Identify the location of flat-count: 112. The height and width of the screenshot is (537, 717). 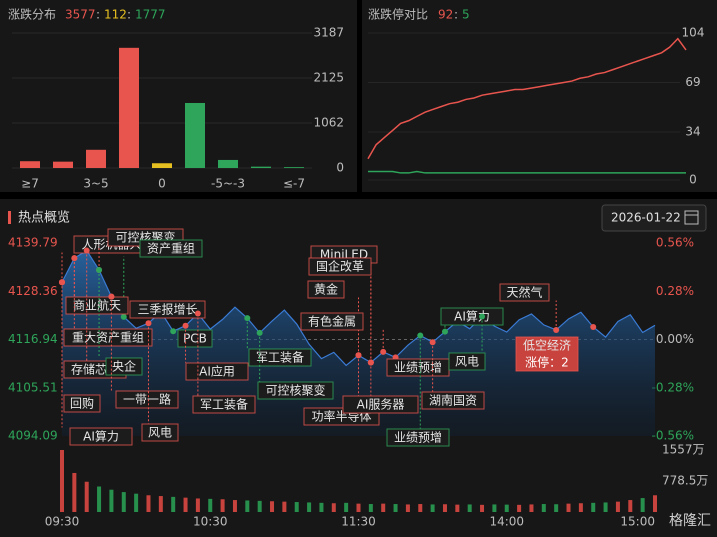
(115, 15).